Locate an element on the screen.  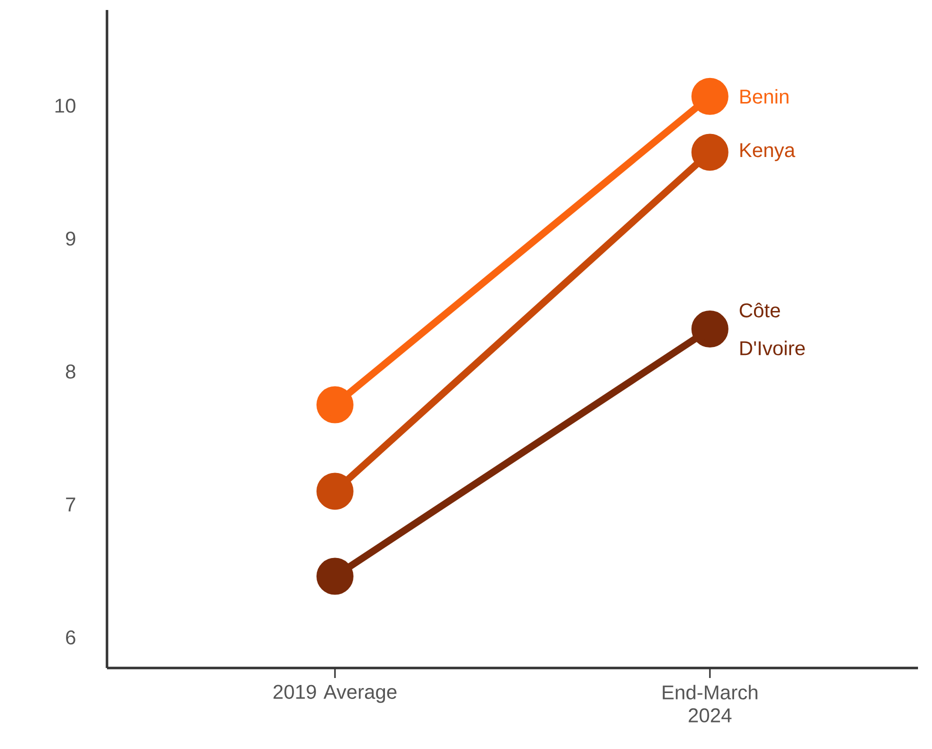
y-tick-label: 10 is located at coordinates (66, 105).